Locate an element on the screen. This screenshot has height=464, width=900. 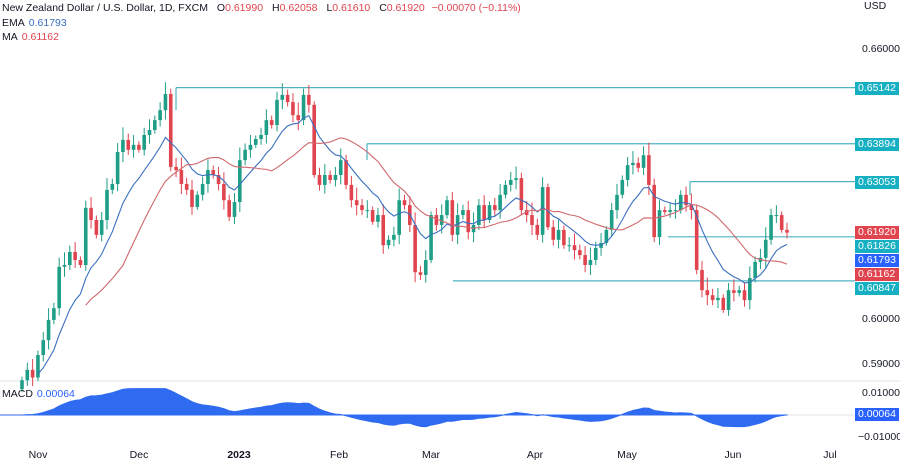
time-tick: Apr is located at coordinates (535, 455).